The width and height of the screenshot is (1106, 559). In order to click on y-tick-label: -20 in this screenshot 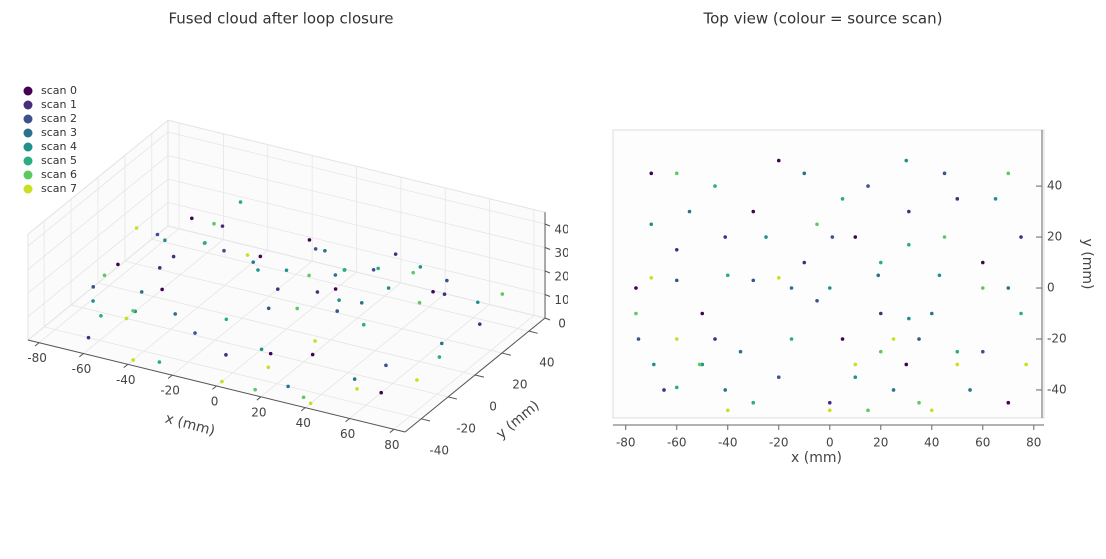, I will do `click(1057, 338)`.